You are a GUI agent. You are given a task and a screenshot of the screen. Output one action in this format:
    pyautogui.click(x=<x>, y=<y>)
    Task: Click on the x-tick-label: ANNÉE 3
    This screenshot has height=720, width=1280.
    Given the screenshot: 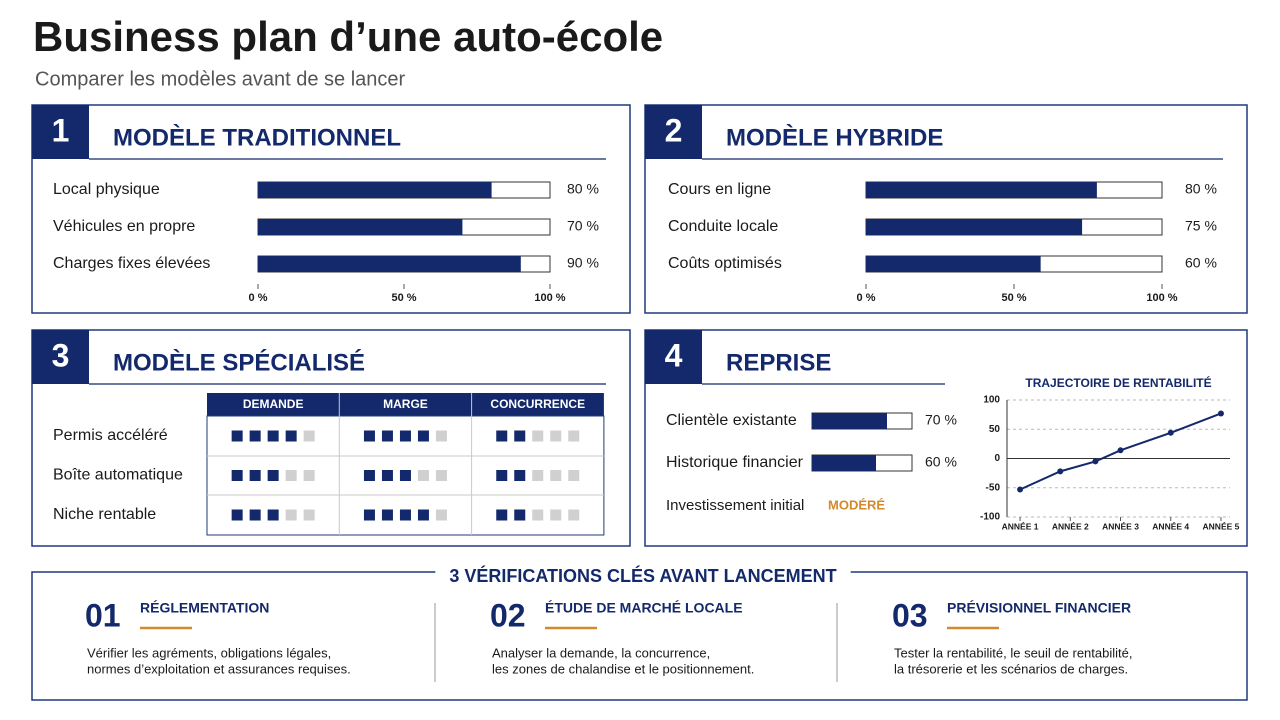 What is the action you would take?
    pyautogui.click(x=1120, y=526)
    